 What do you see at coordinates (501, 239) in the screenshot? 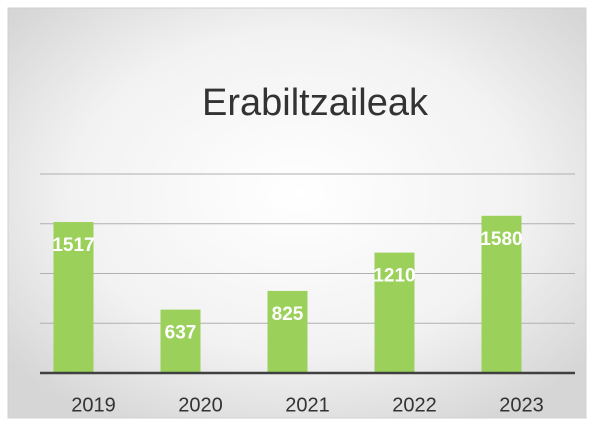
I see `data-label: 1580` at bounding box center [501, 239].